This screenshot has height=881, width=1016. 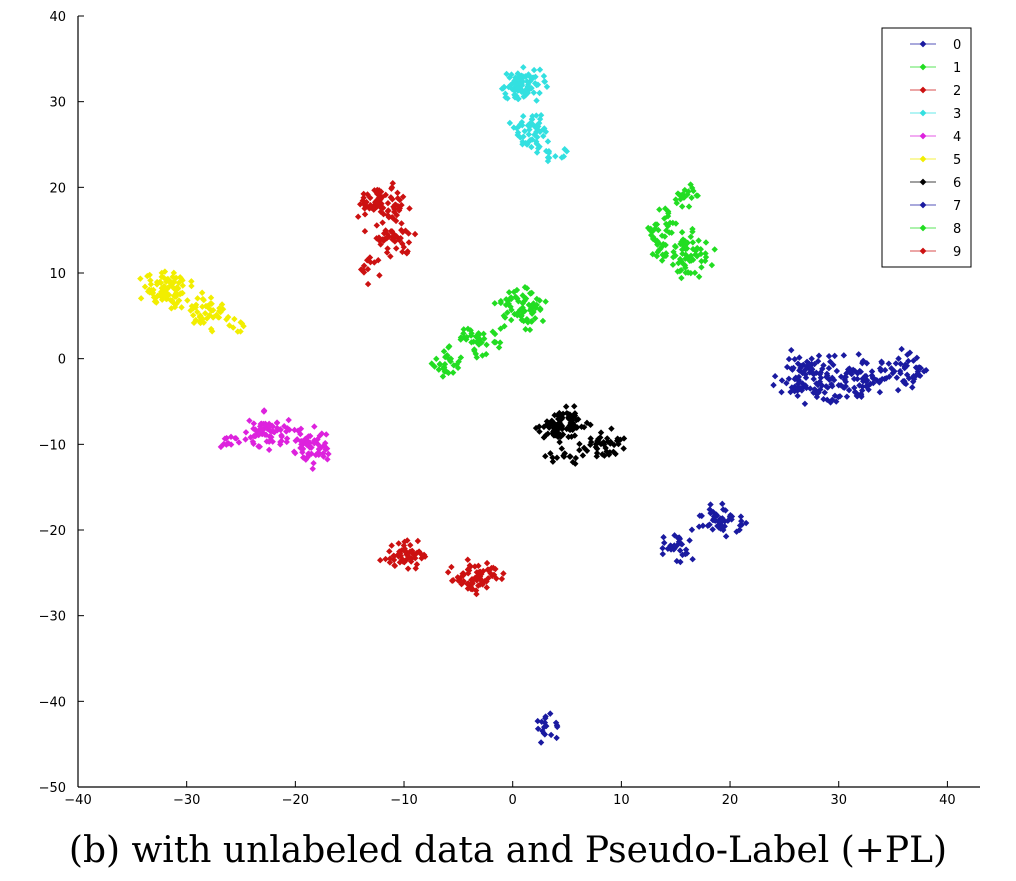 I want to click on legend-label: 6, so click(x=957, y=183).